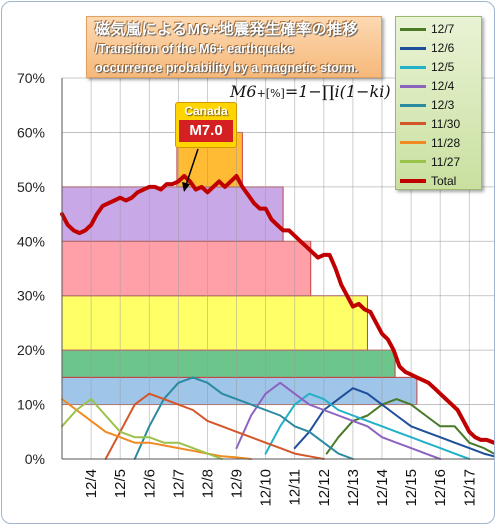 The width and height of the screenshot is (496, 525). What do you see at coordinates (31, 241) in the screenshot?
I see `y-tick-label: 40%` at bounding box center [31, 241].